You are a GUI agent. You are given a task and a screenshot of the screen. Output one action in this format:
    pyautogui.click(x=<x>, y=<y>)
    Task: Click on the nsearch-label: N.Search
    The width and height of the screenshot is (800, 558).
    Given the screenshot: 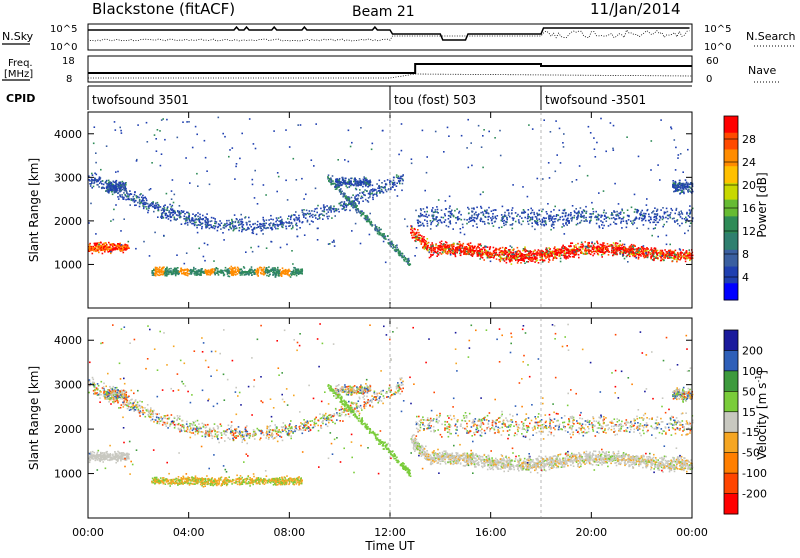 What is the action you would take?
    pyautogui.click(x=771, y=36)
    